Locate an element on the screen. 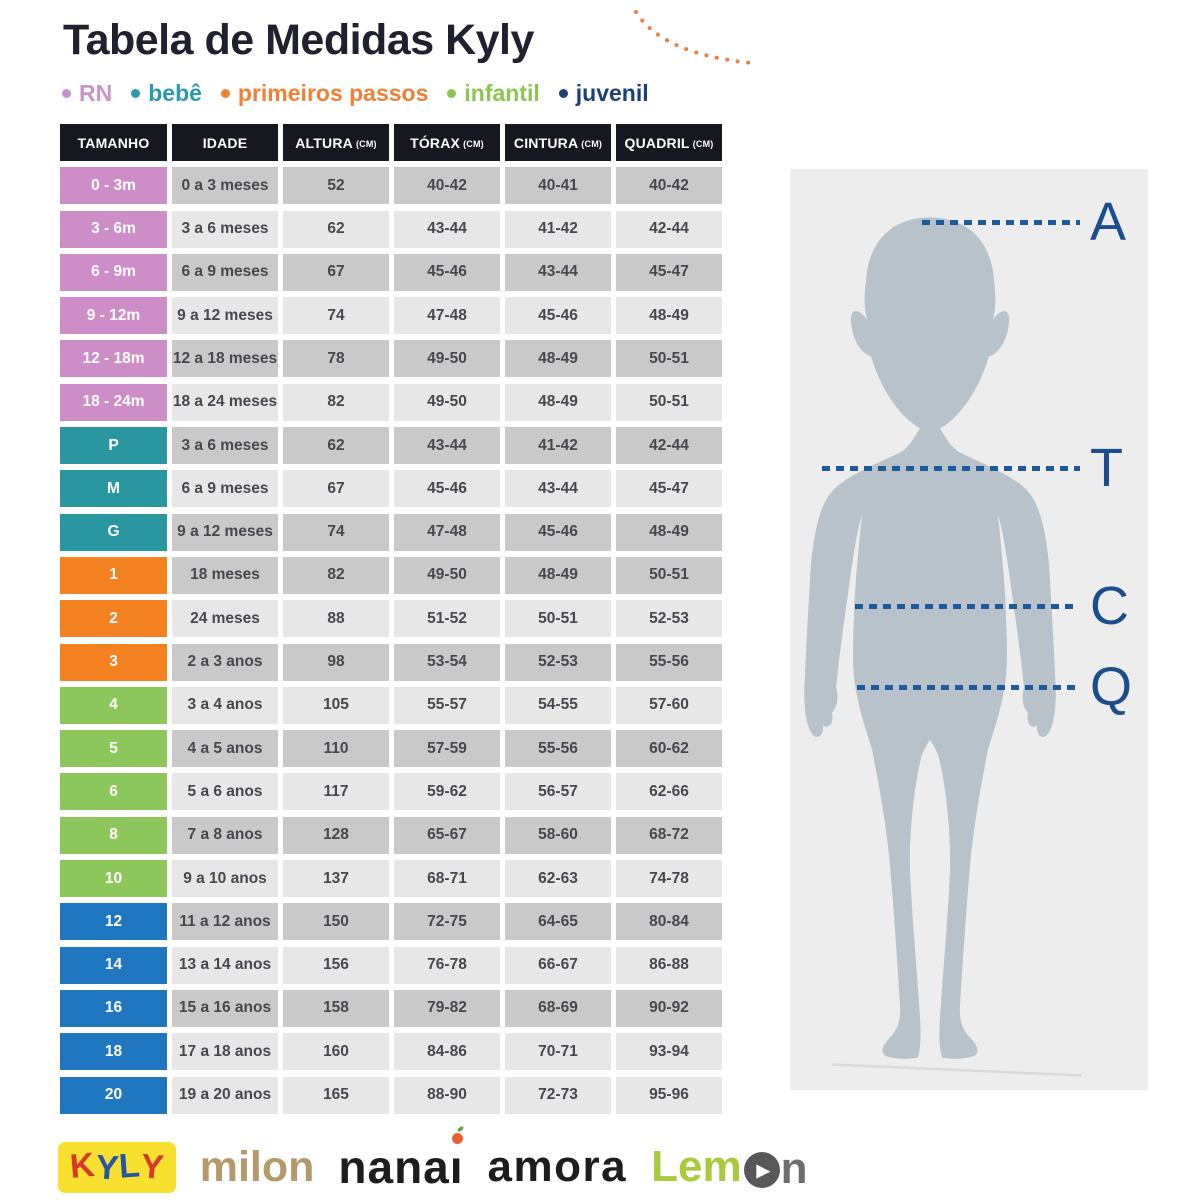  hip-cell: 48-49 is located at coordinates (669, 532).